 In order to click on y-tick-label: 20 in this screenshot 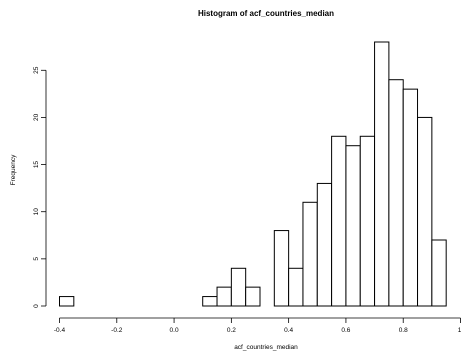, I will do `click(36, 117)`.